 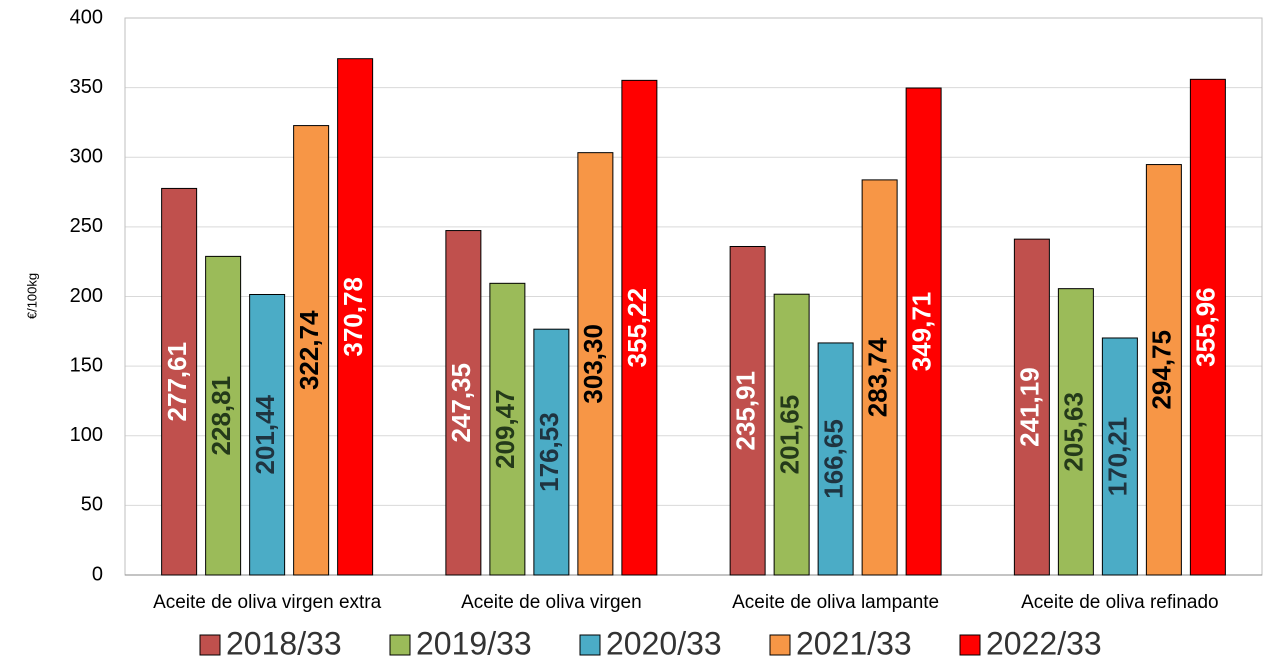 What do you see at coordinates (474, 643) in the screenshot?
I see `legend-label: 2019/33` at bounding box center [474, 643].